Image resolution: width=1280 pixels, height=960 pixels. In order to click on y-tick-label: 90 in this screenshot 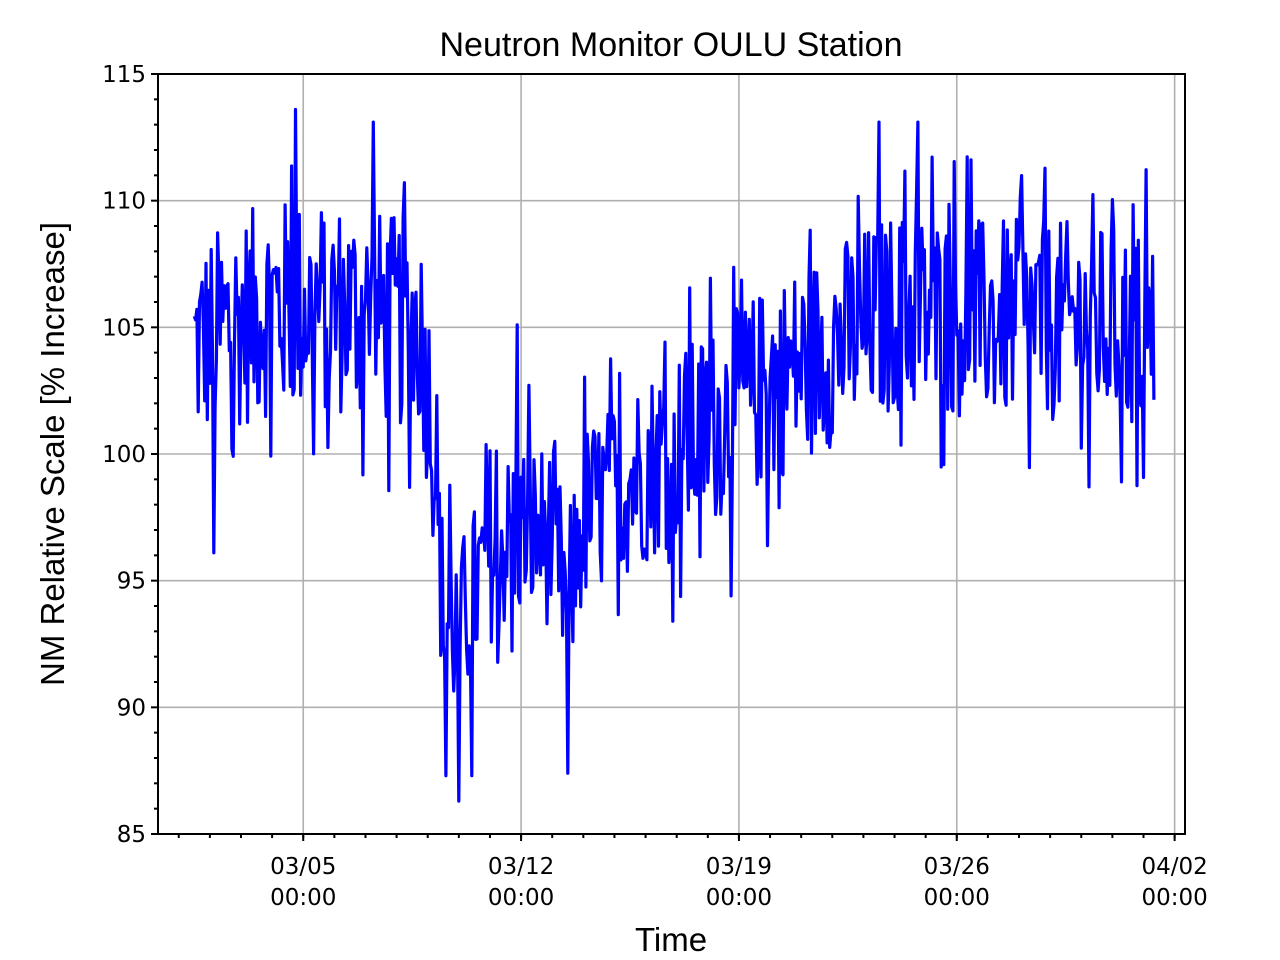, I will do `click(131, 708)`.